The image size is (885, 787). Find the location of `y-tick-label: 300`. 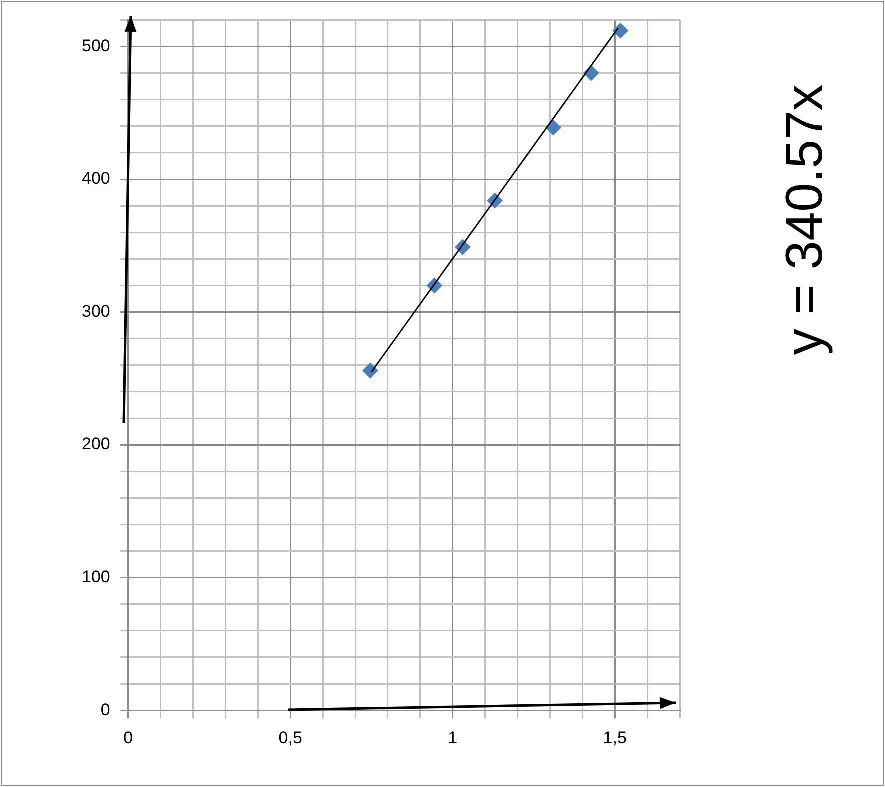

y-tick-label: 300 is located at coordinates (96, 311).